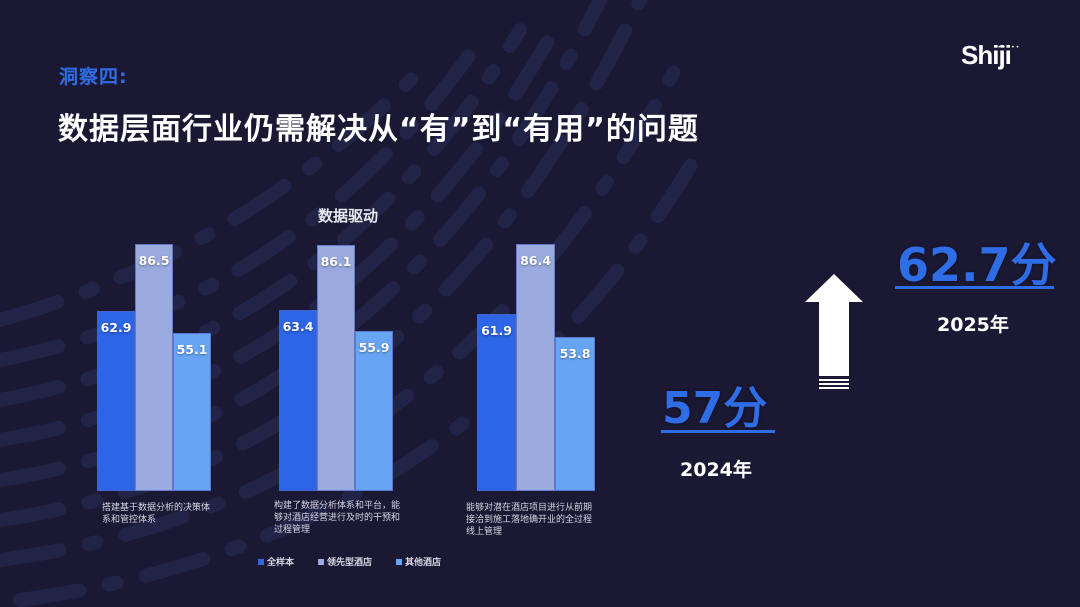 Image resolution: width=1080 pixels, height=607 pixels. I want to click on bar-value: 55.1, so click(192, 349).